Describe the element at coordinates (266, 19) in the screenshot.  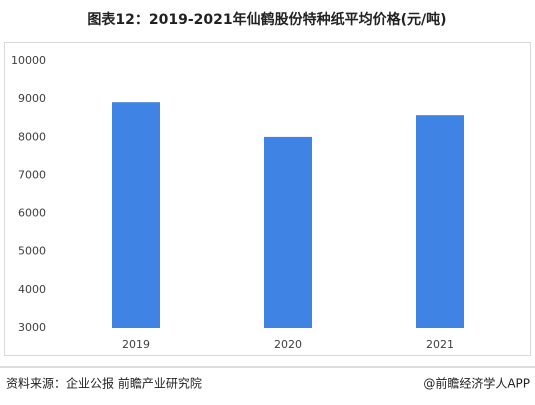
I see `chart-title: 图表12：2019-2021年仙鹤股份特种纸平均价格(元/吨)` at that location.